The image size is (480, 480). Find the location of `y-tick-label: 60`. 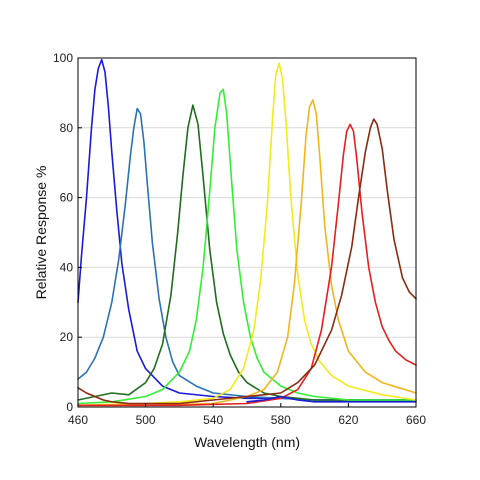

y-tick-label: 60 is located at coordinates (67, 198).